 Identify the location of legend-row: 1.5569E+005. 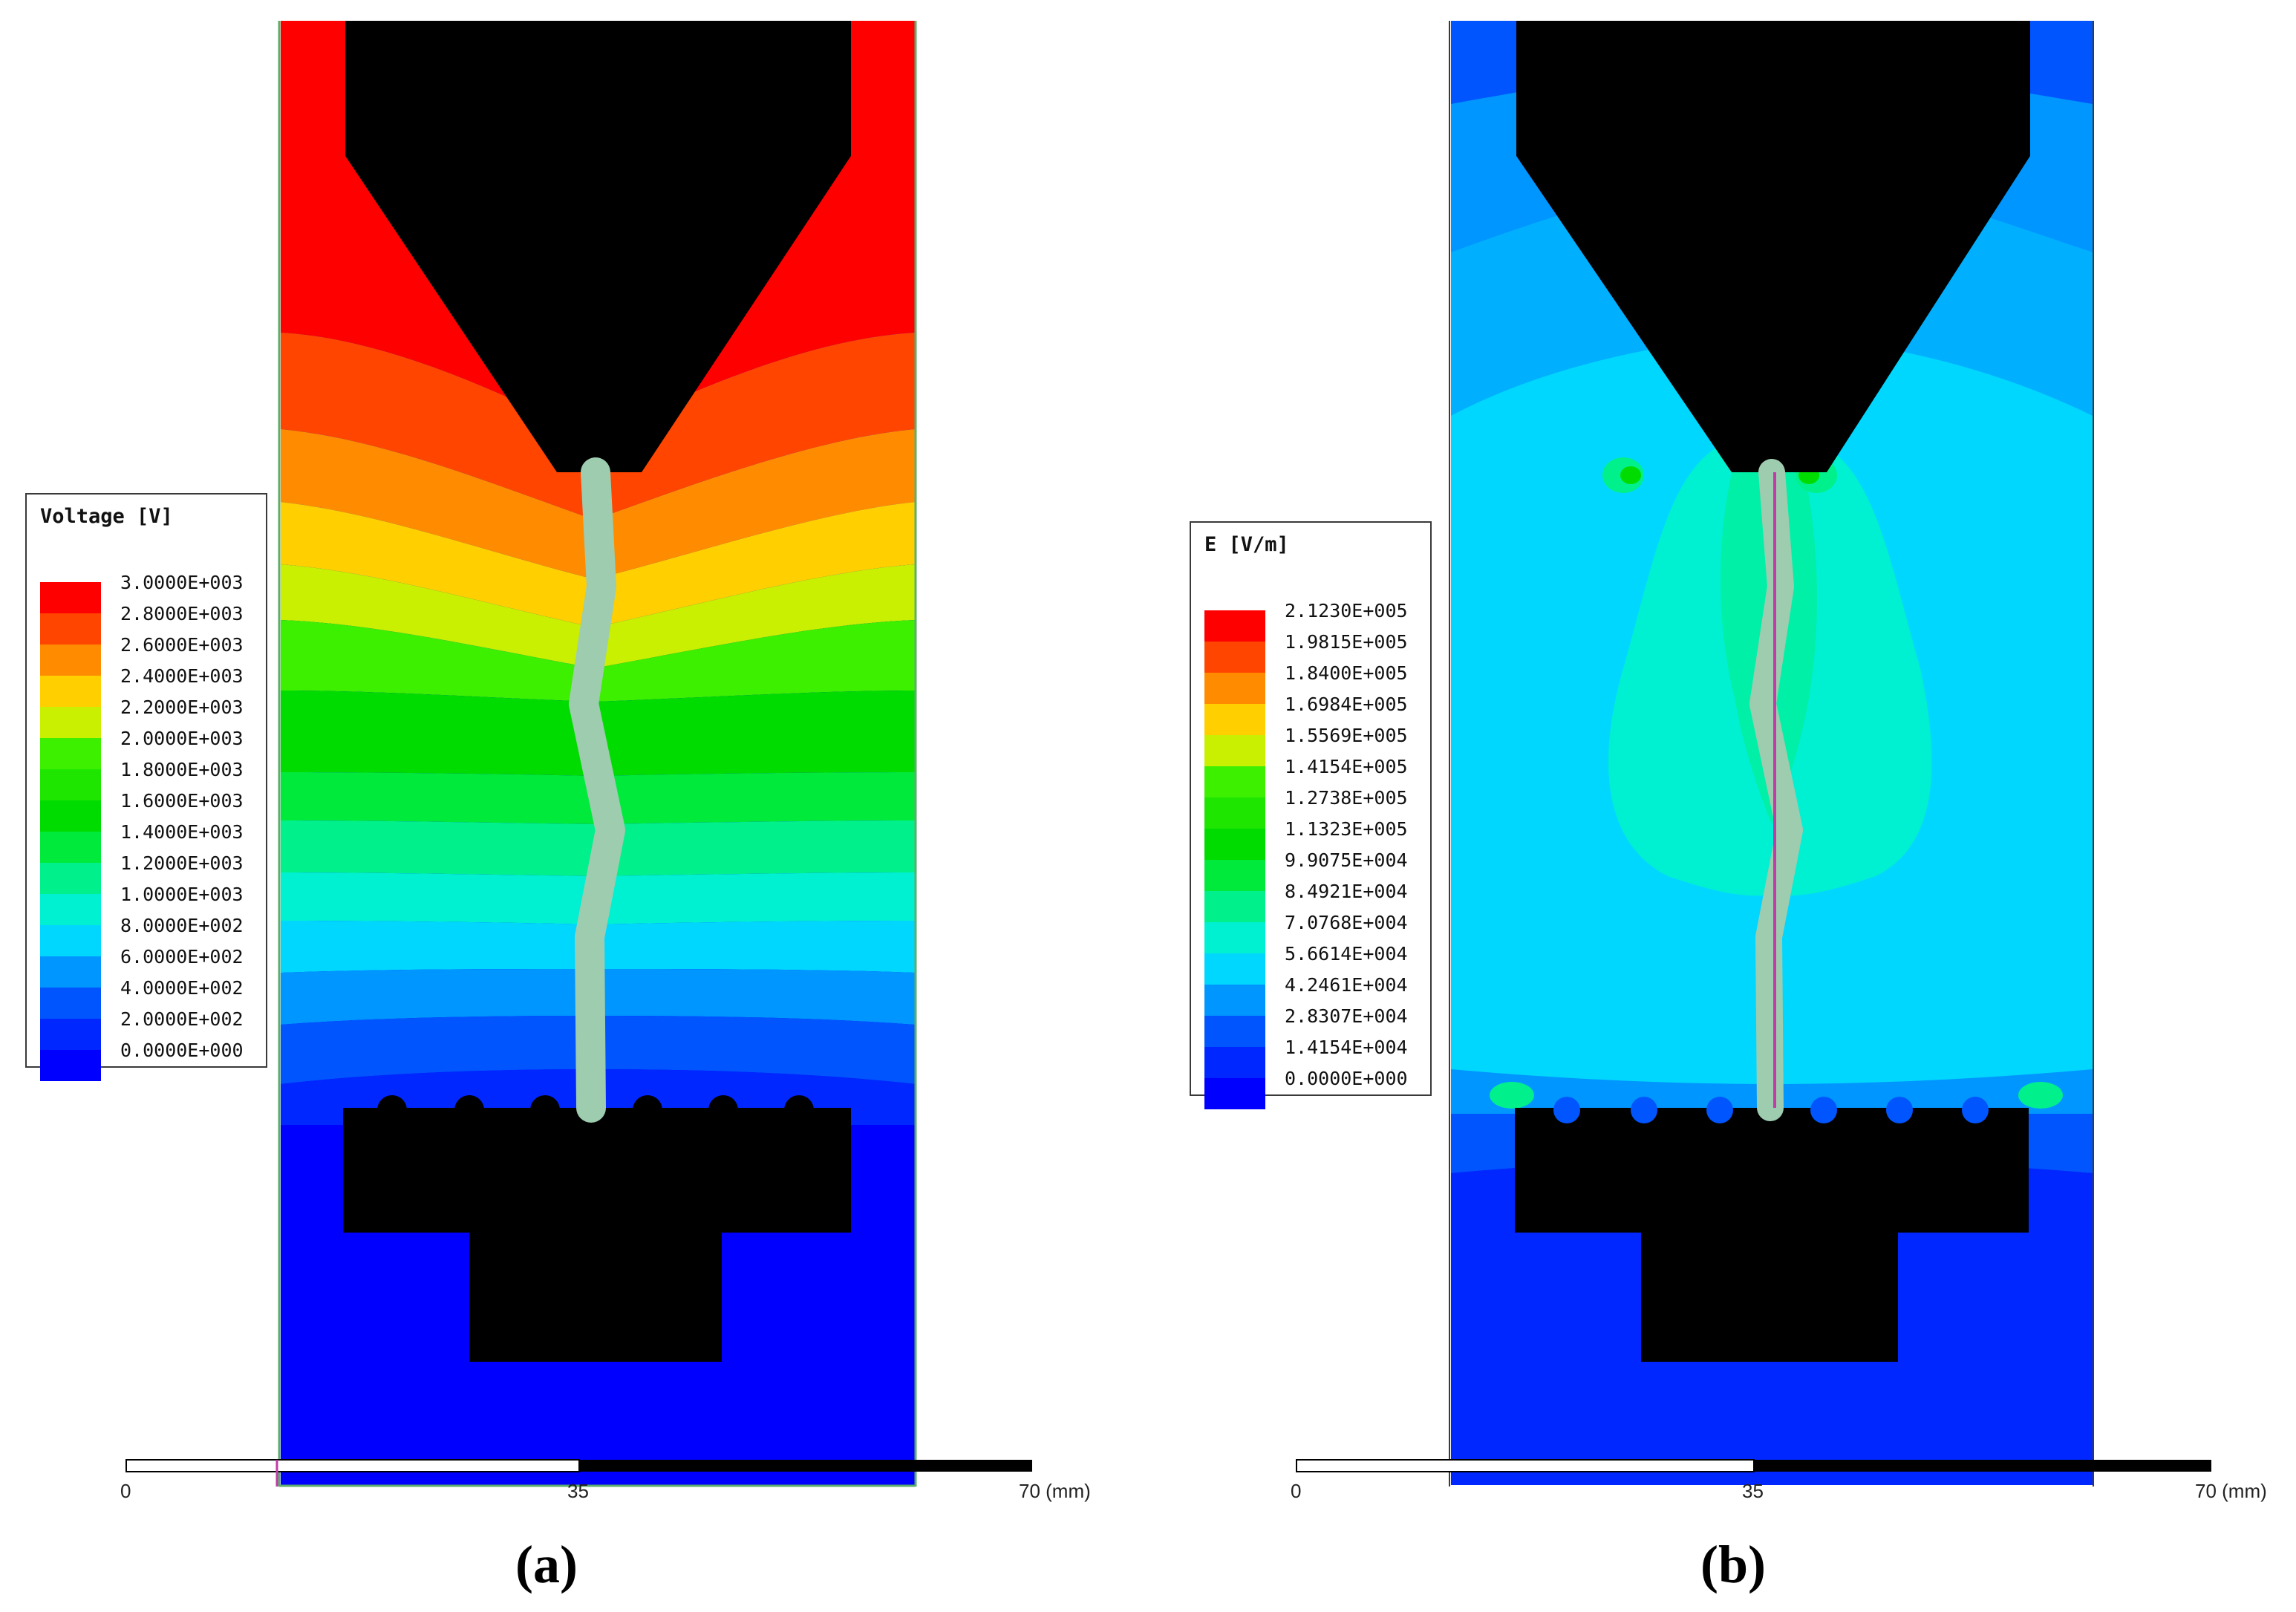
(1315, 746).